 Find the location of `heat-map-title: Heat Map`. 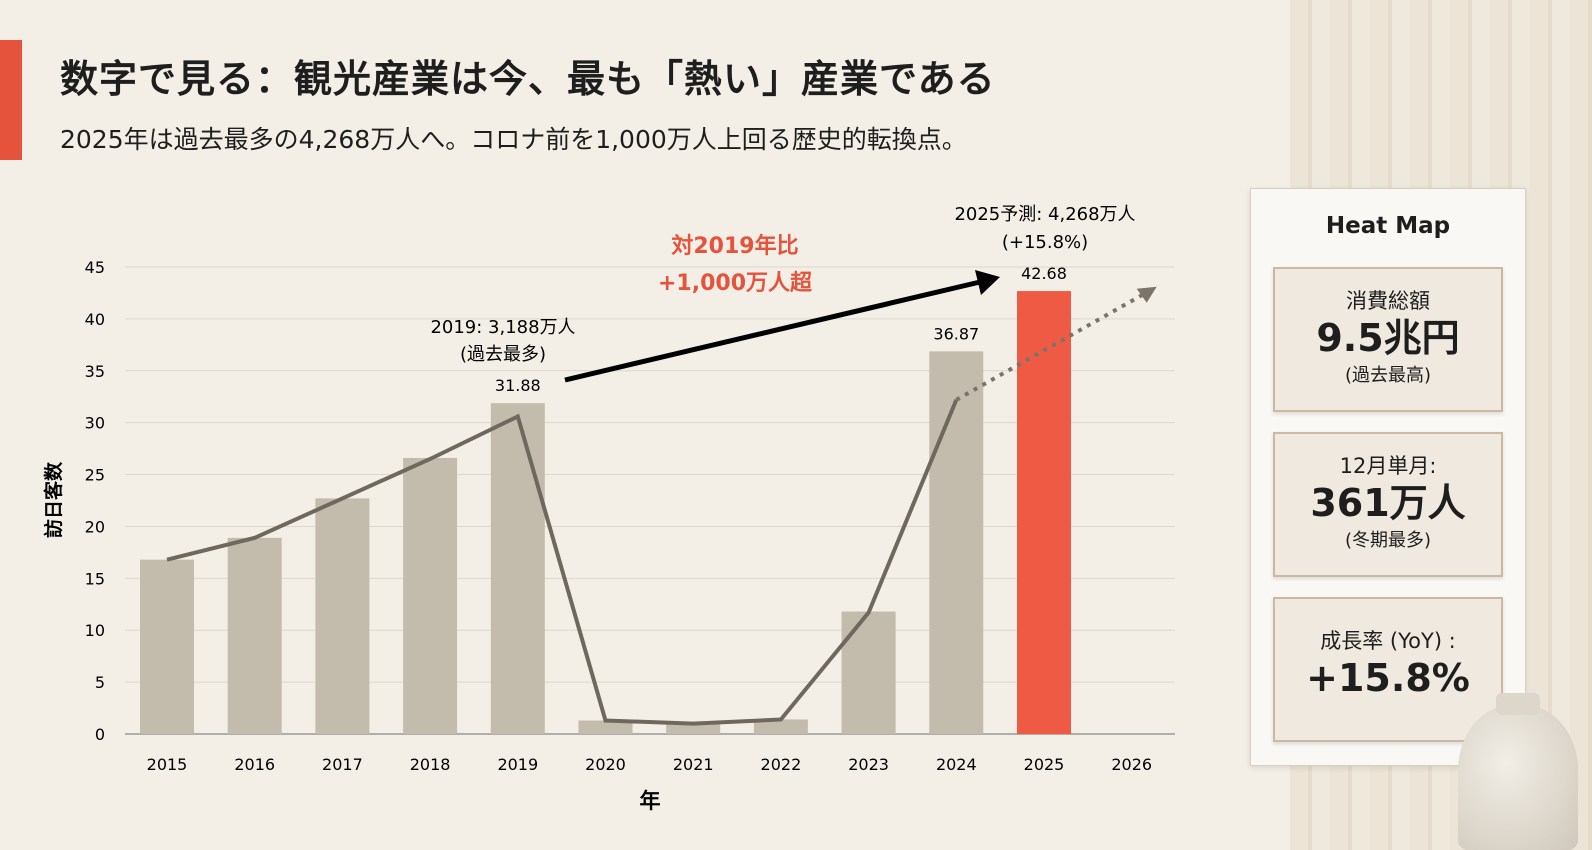

heat-map-title: Heat Map is located at coordinates (1388, 226).